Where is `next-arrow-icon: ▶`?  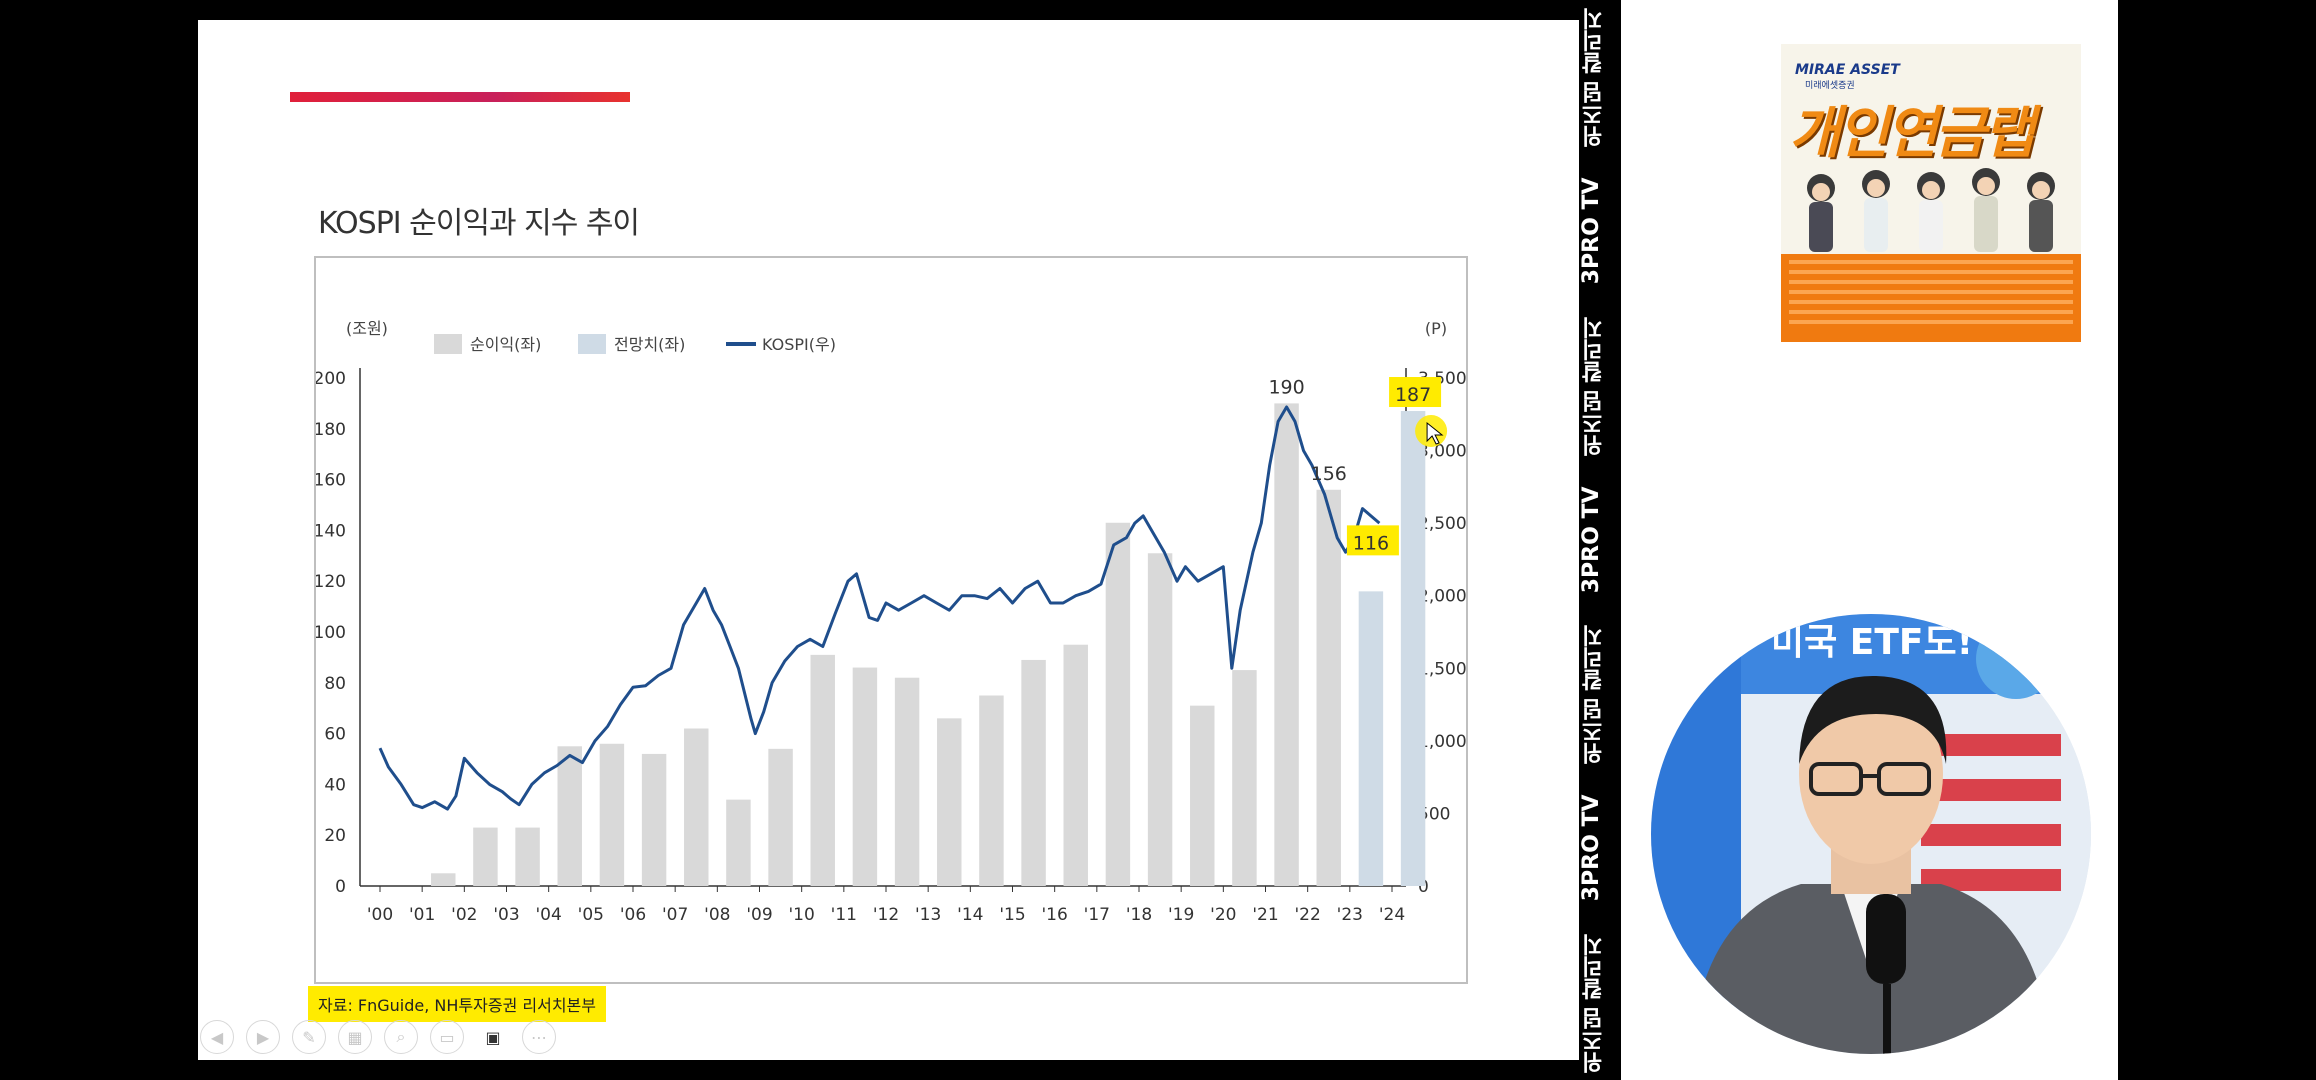 next-arrow-icon: ▶ is located at coordinates (263, 1037).